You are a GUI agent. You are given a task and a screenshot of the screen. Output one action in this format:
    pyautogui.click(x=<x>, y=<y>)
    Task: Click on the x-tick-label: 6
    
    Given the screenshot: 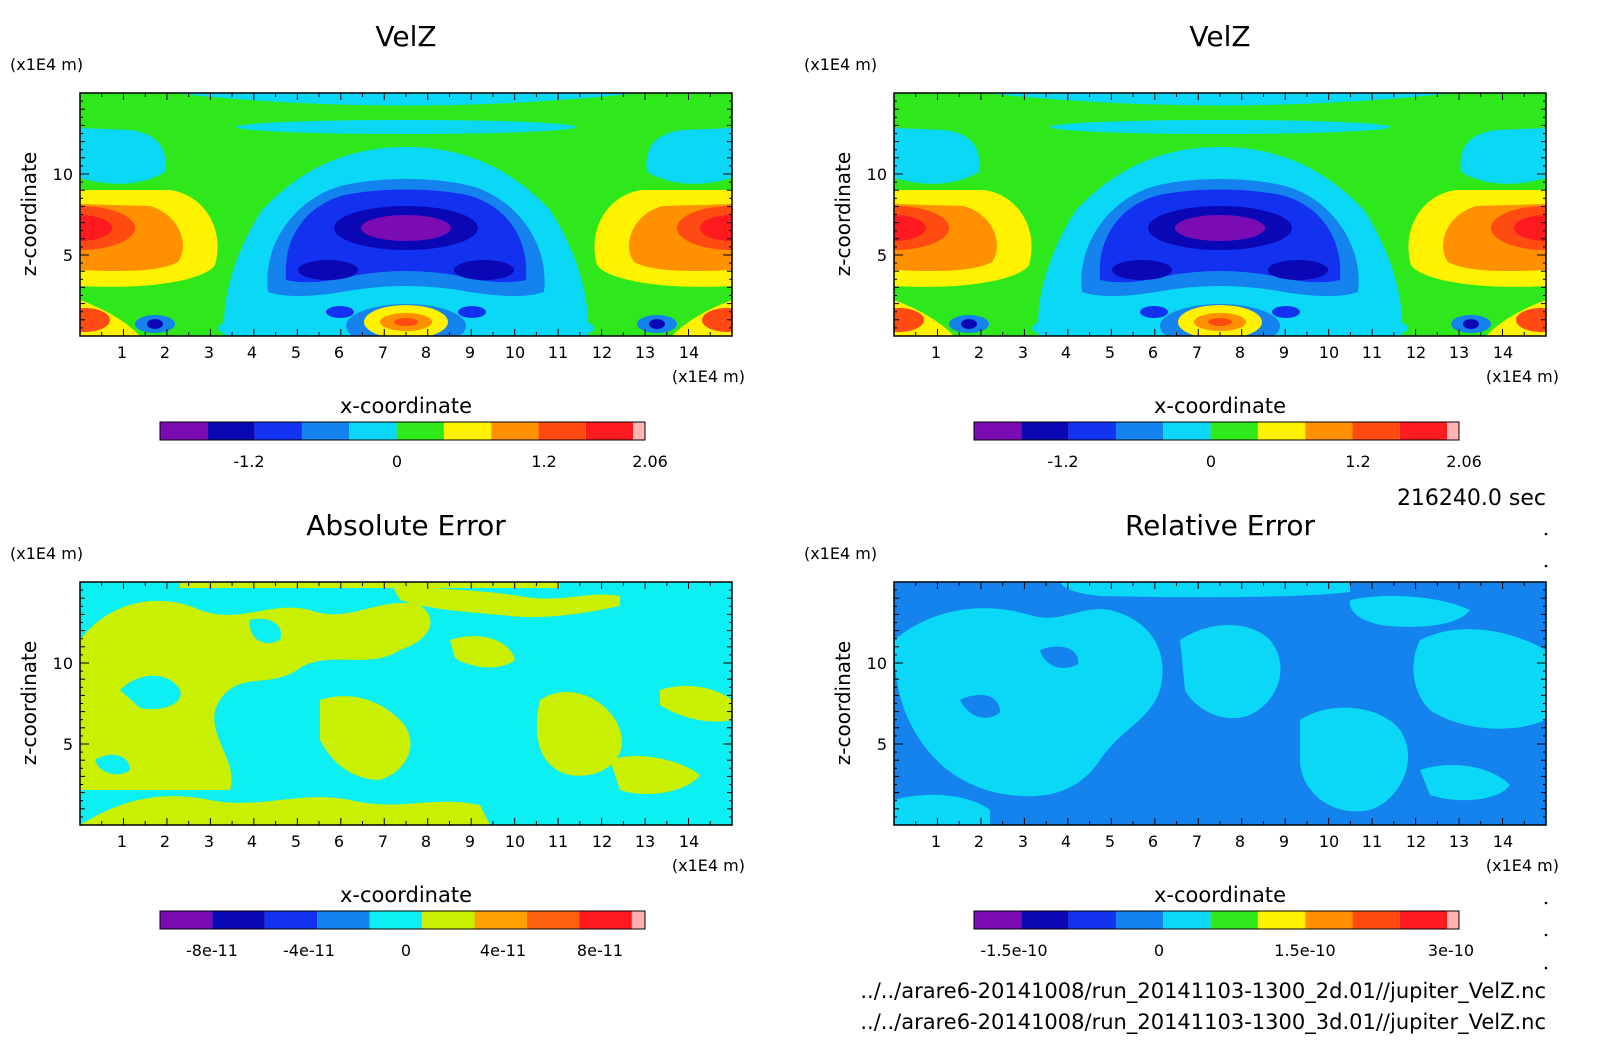 What is the action you would take?
    pyautogui.click(x=1153, y=352)
    